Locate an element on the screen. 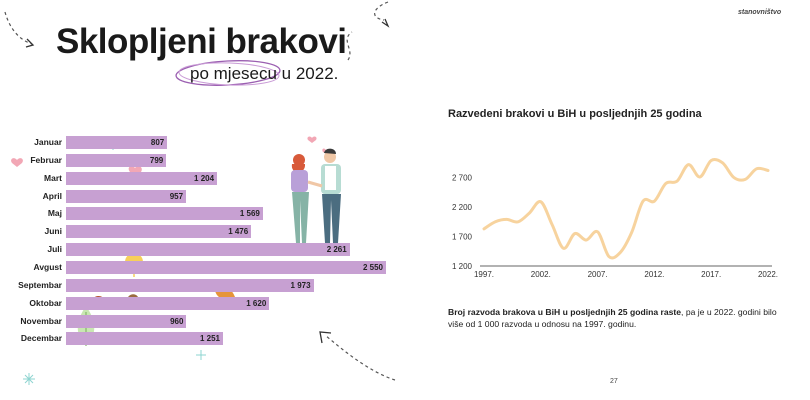 The width and height of the screenshot is (810, 400). bar-value-label: 1 973 is located at coordinates (300, 285).